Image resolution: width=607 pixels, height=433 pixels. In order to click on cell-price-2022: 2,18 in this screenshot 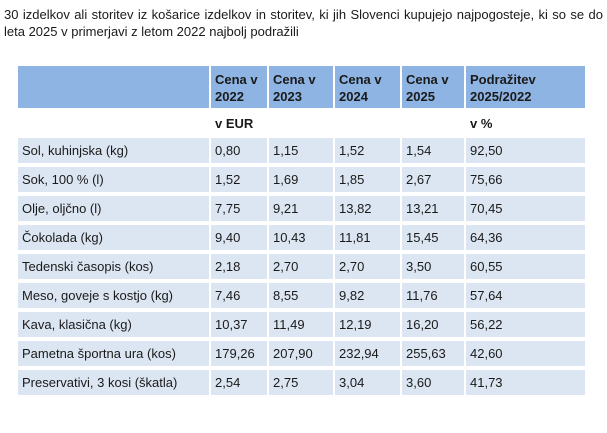, I will do `click(238, 266)`.